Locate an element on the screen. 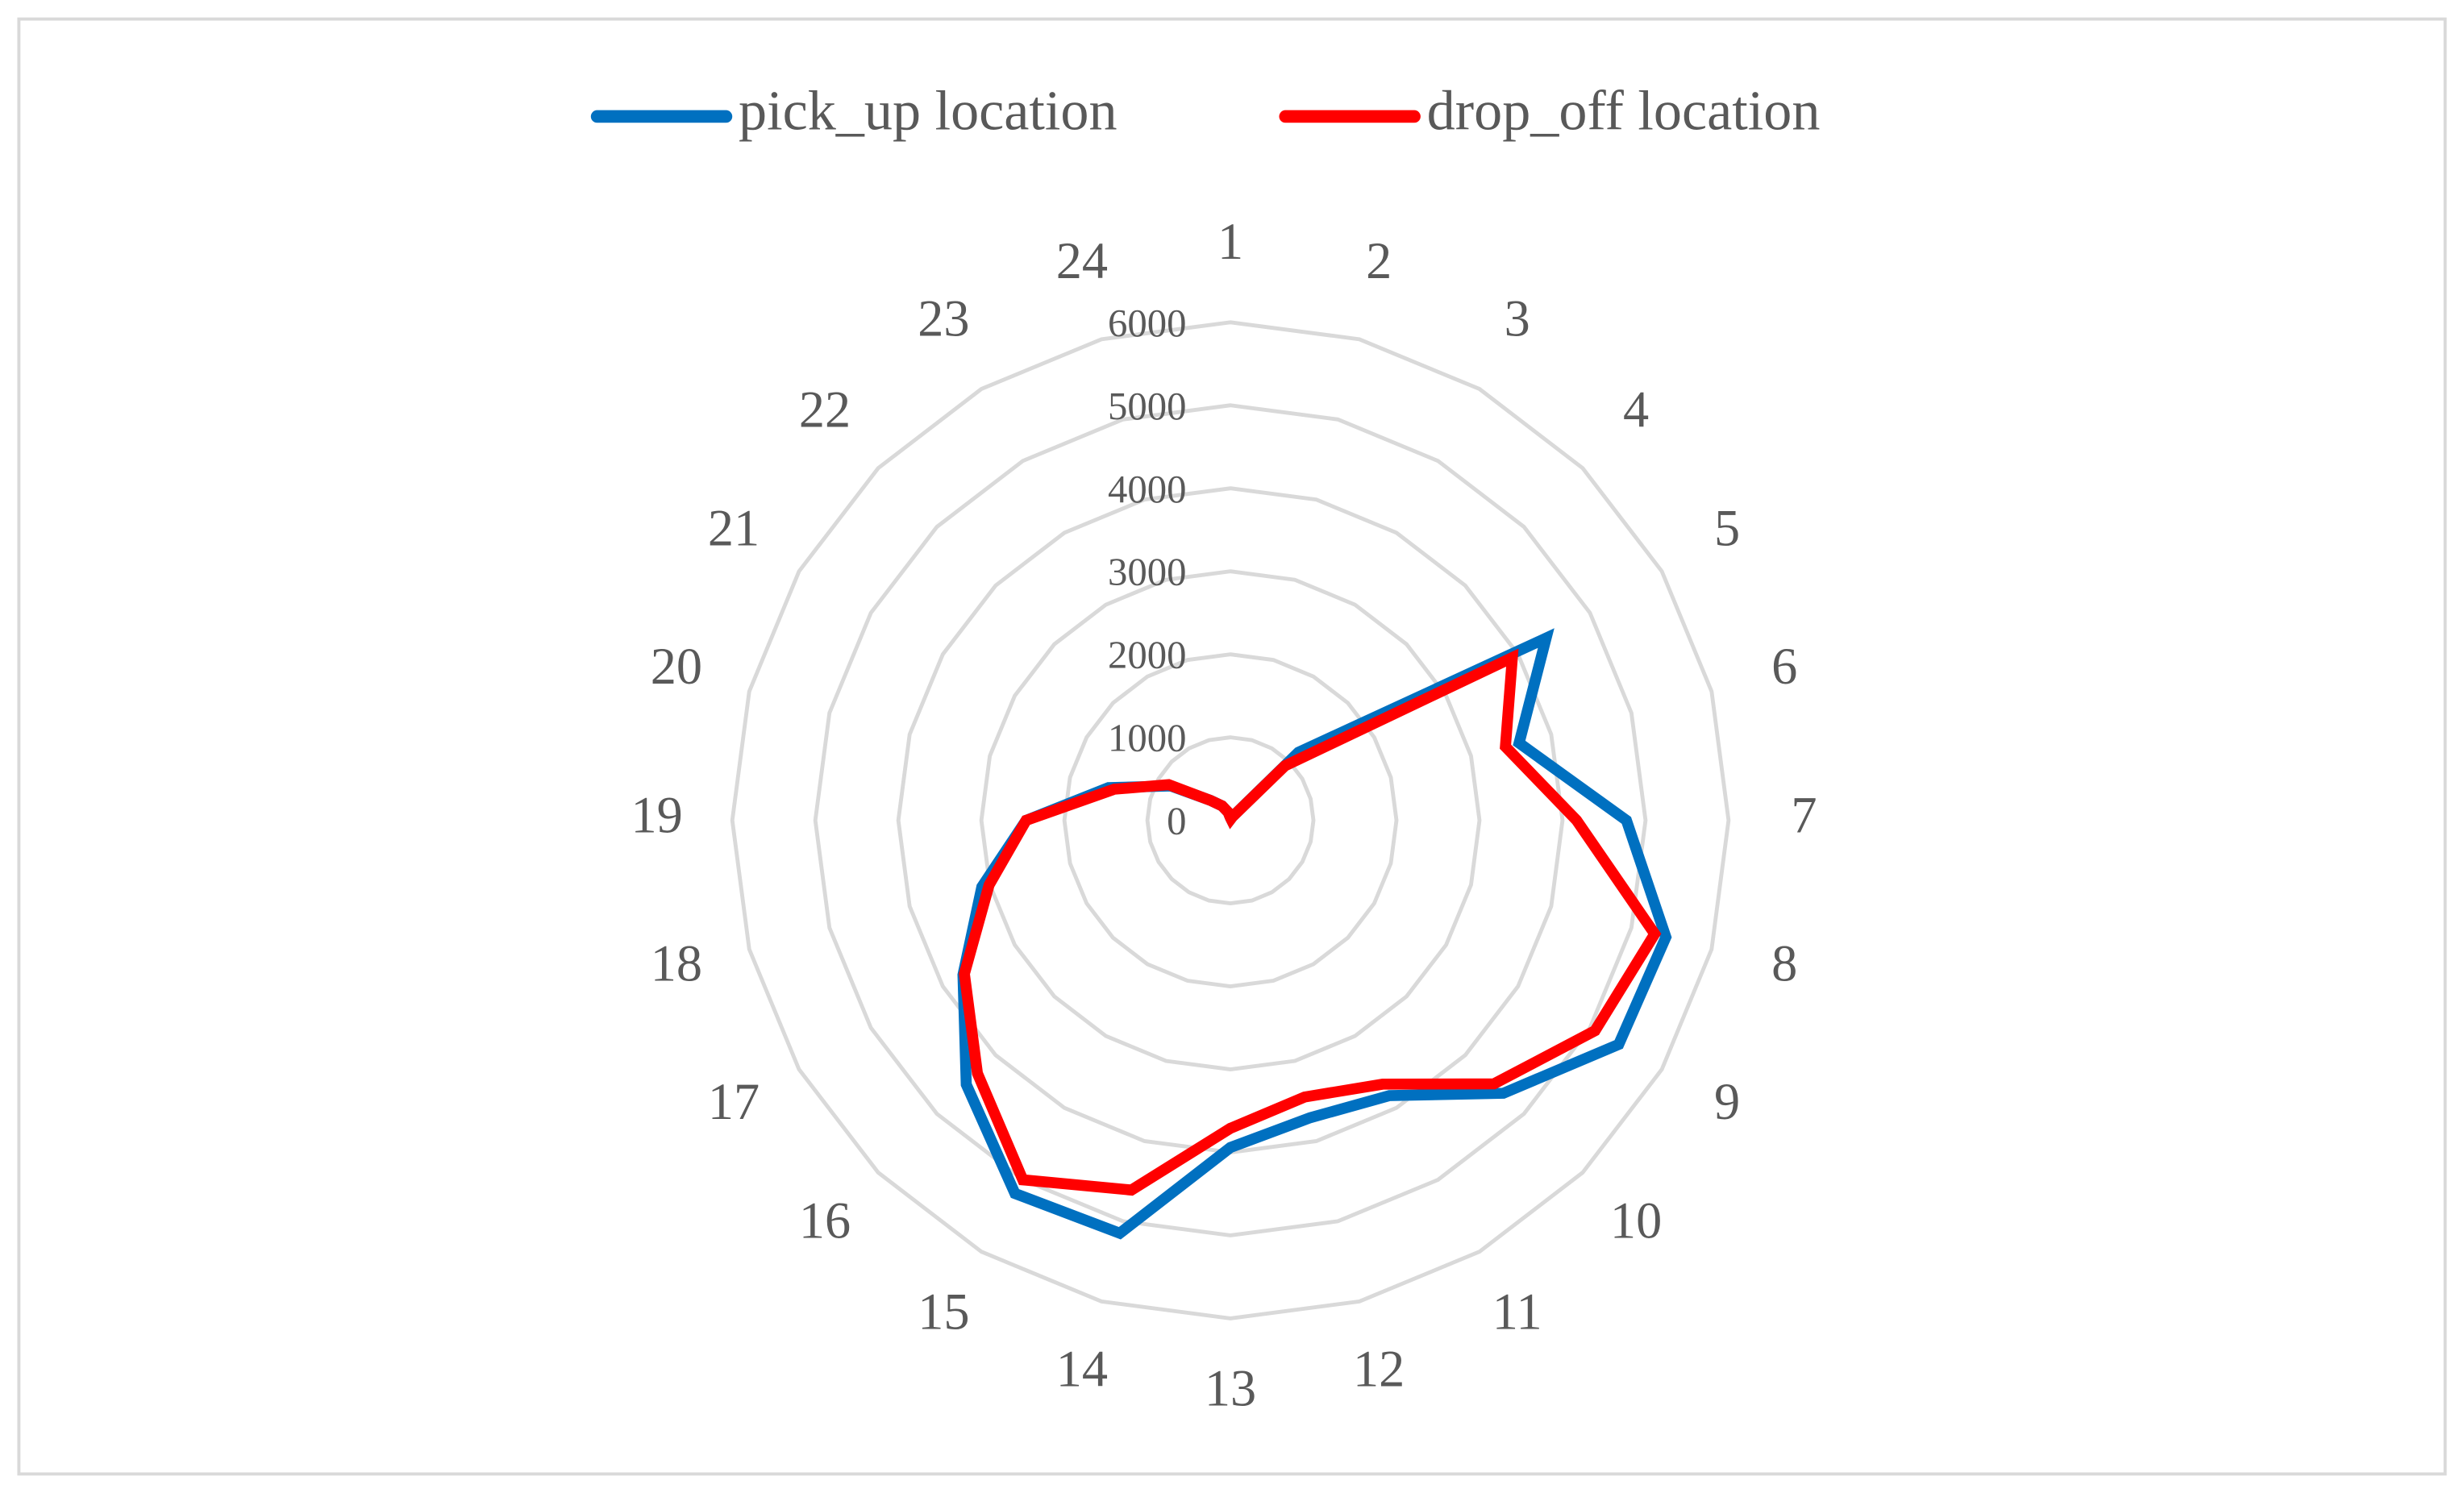 The image size is (2464, 1493). category-label: 19 is located at coordinates (657, 814).